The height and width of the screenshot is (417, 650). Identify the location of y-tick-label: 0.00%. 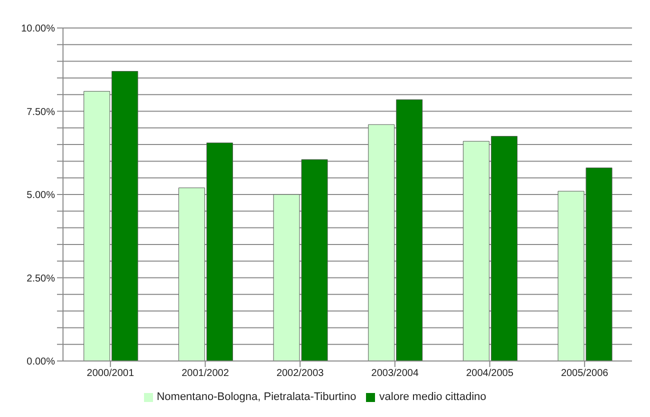
(41, 362).